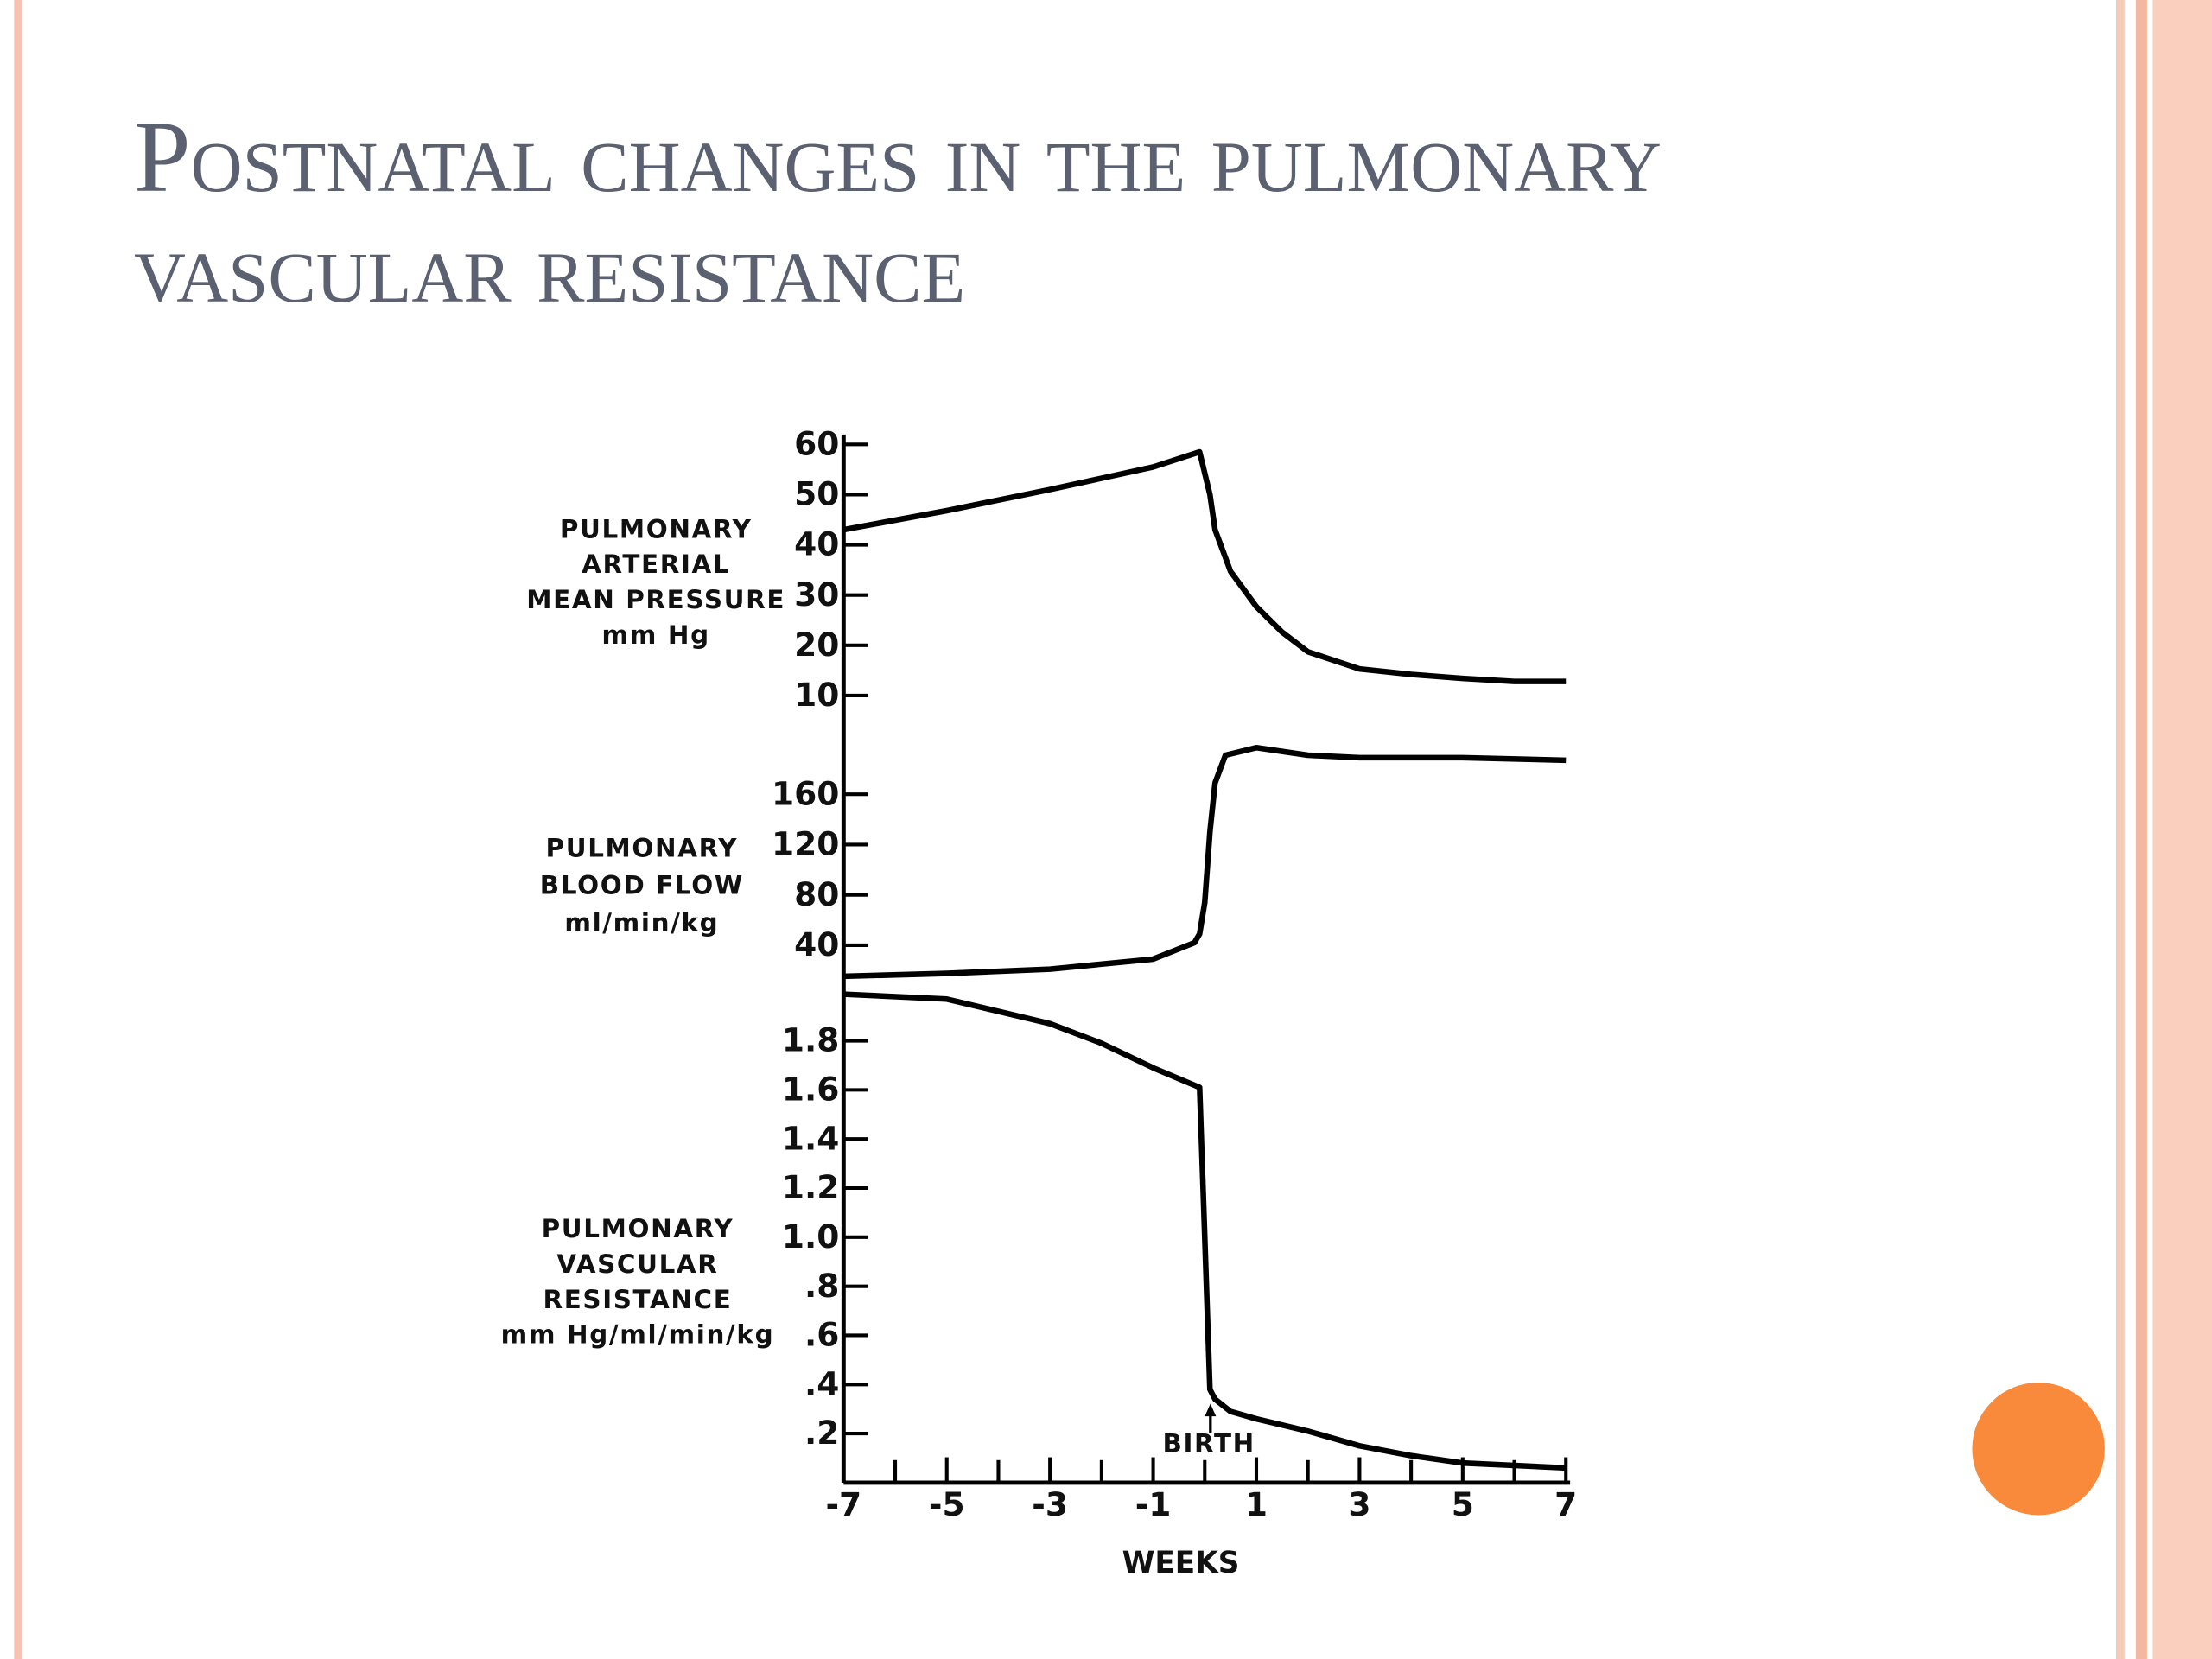 The image size is (2212, 1659). What do you see at coordinates (843, 1504) in the screenshot?
I see `x-tick-label: -7` at bounding box center [843, 1504].